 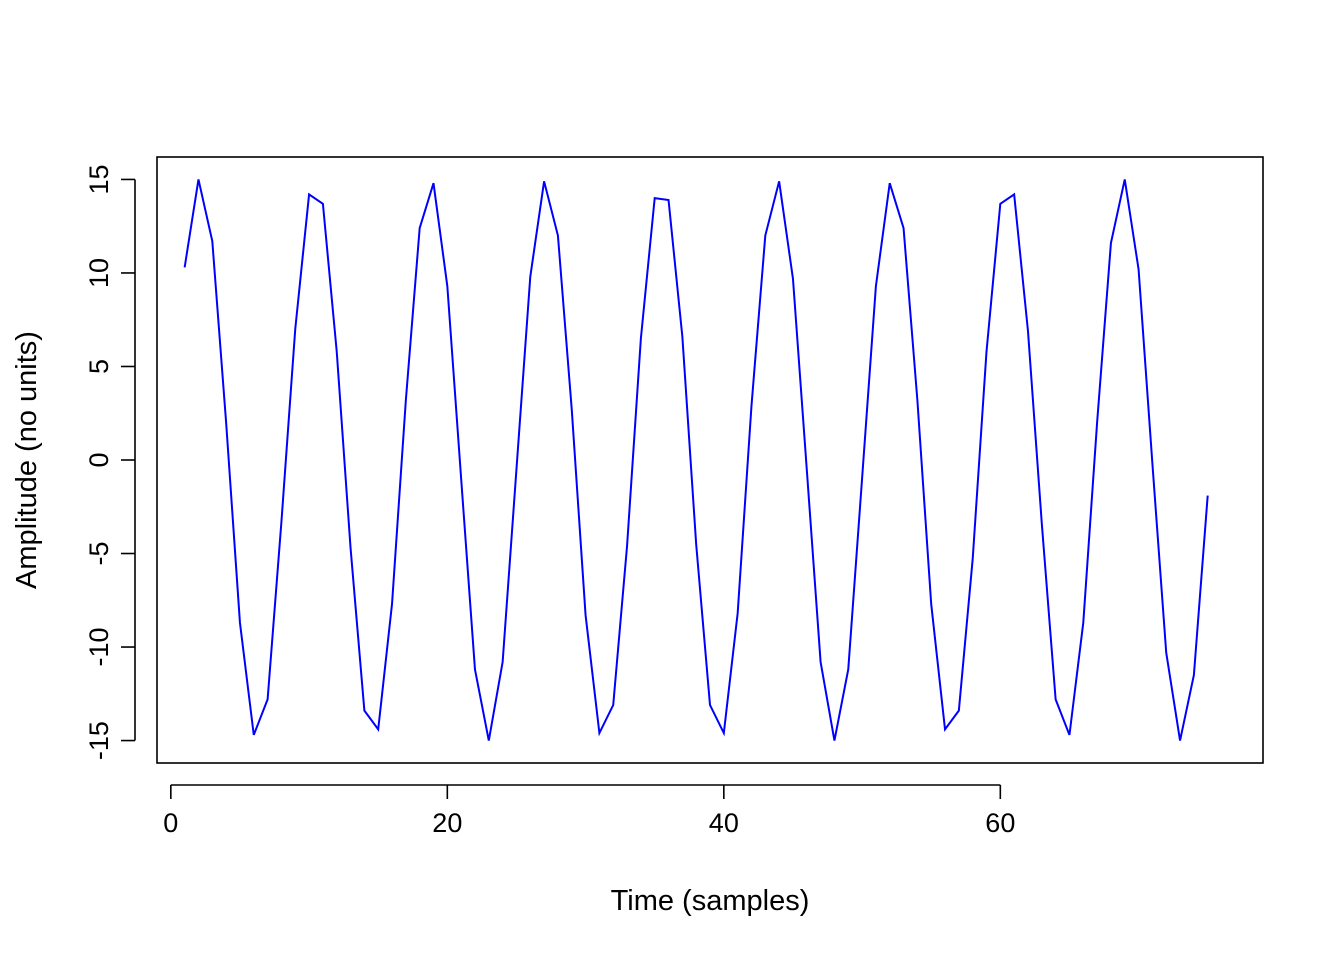 I want to click on y-tick-label: -10, so click(x=99, y=647).